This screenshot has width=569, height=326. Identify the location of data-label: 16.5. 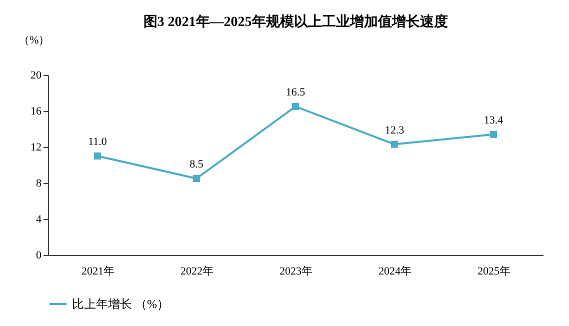
(296, 92).